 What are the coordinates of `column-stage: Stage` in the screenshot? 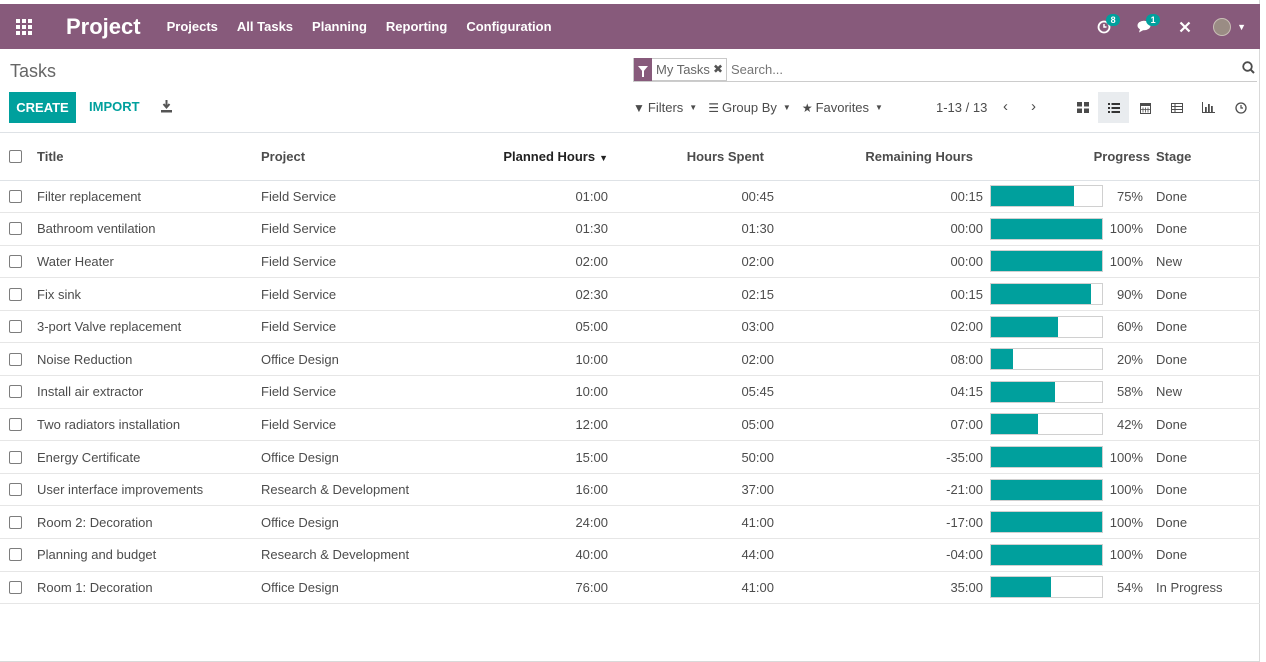 It's located at (1208, 157).